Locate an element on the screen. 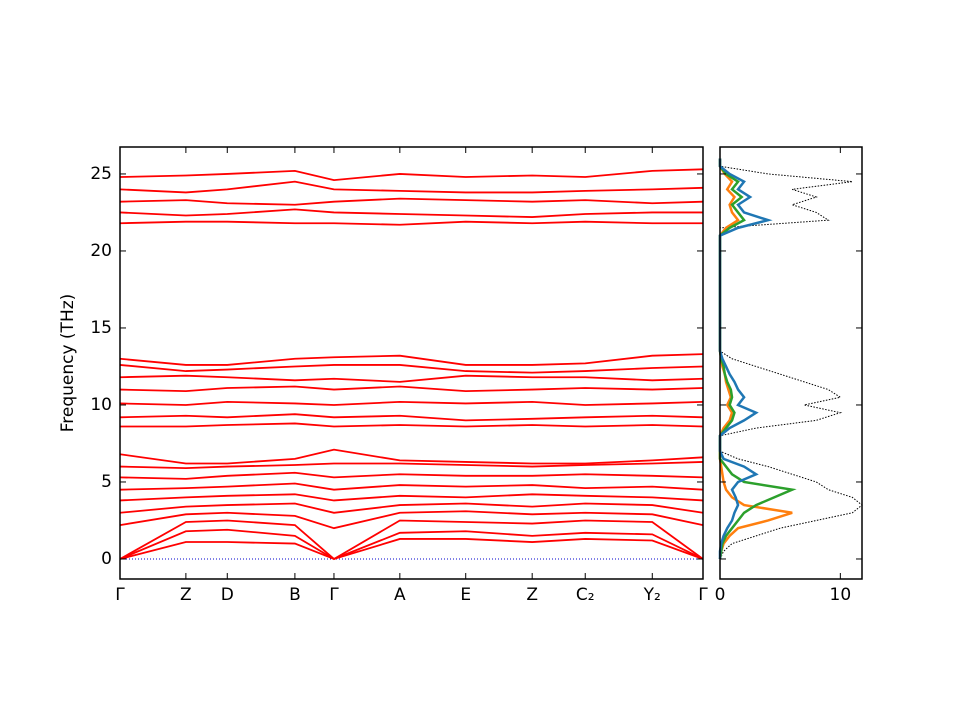 The height and width of the screenshot is (724, 960). x-tick-label: Y₂ is located at coordinates (652, 595).